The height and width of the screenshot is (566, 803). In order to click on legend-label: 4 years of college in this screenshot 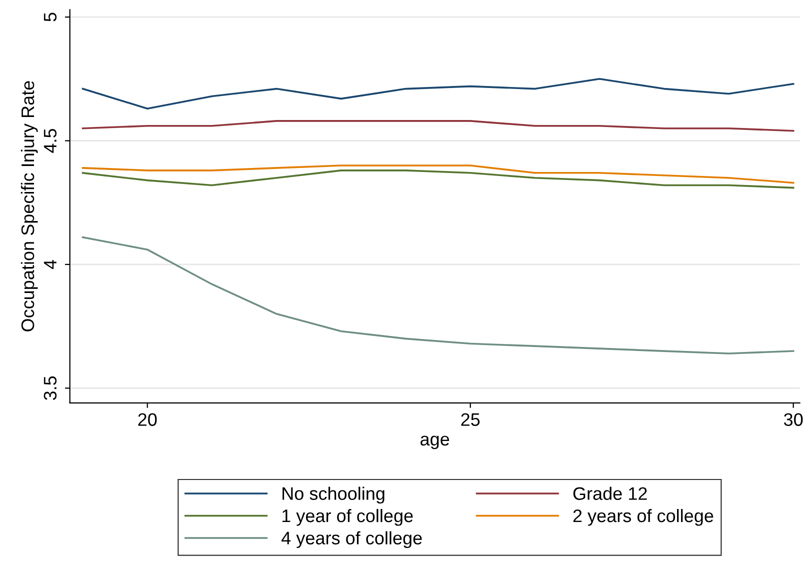, I will do `click(352, 539)`.